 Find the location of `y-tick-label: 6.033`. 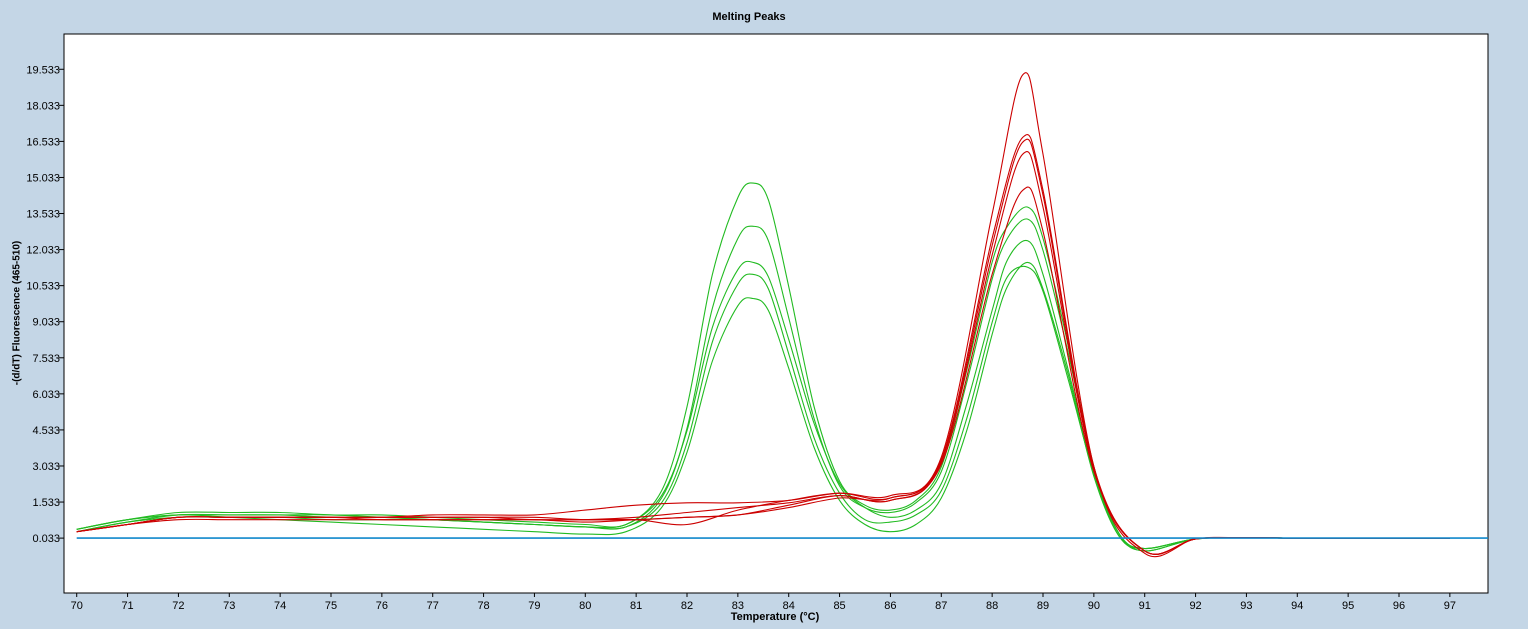

y-tick-label: 6.033 is located at coordinates (46, 395).